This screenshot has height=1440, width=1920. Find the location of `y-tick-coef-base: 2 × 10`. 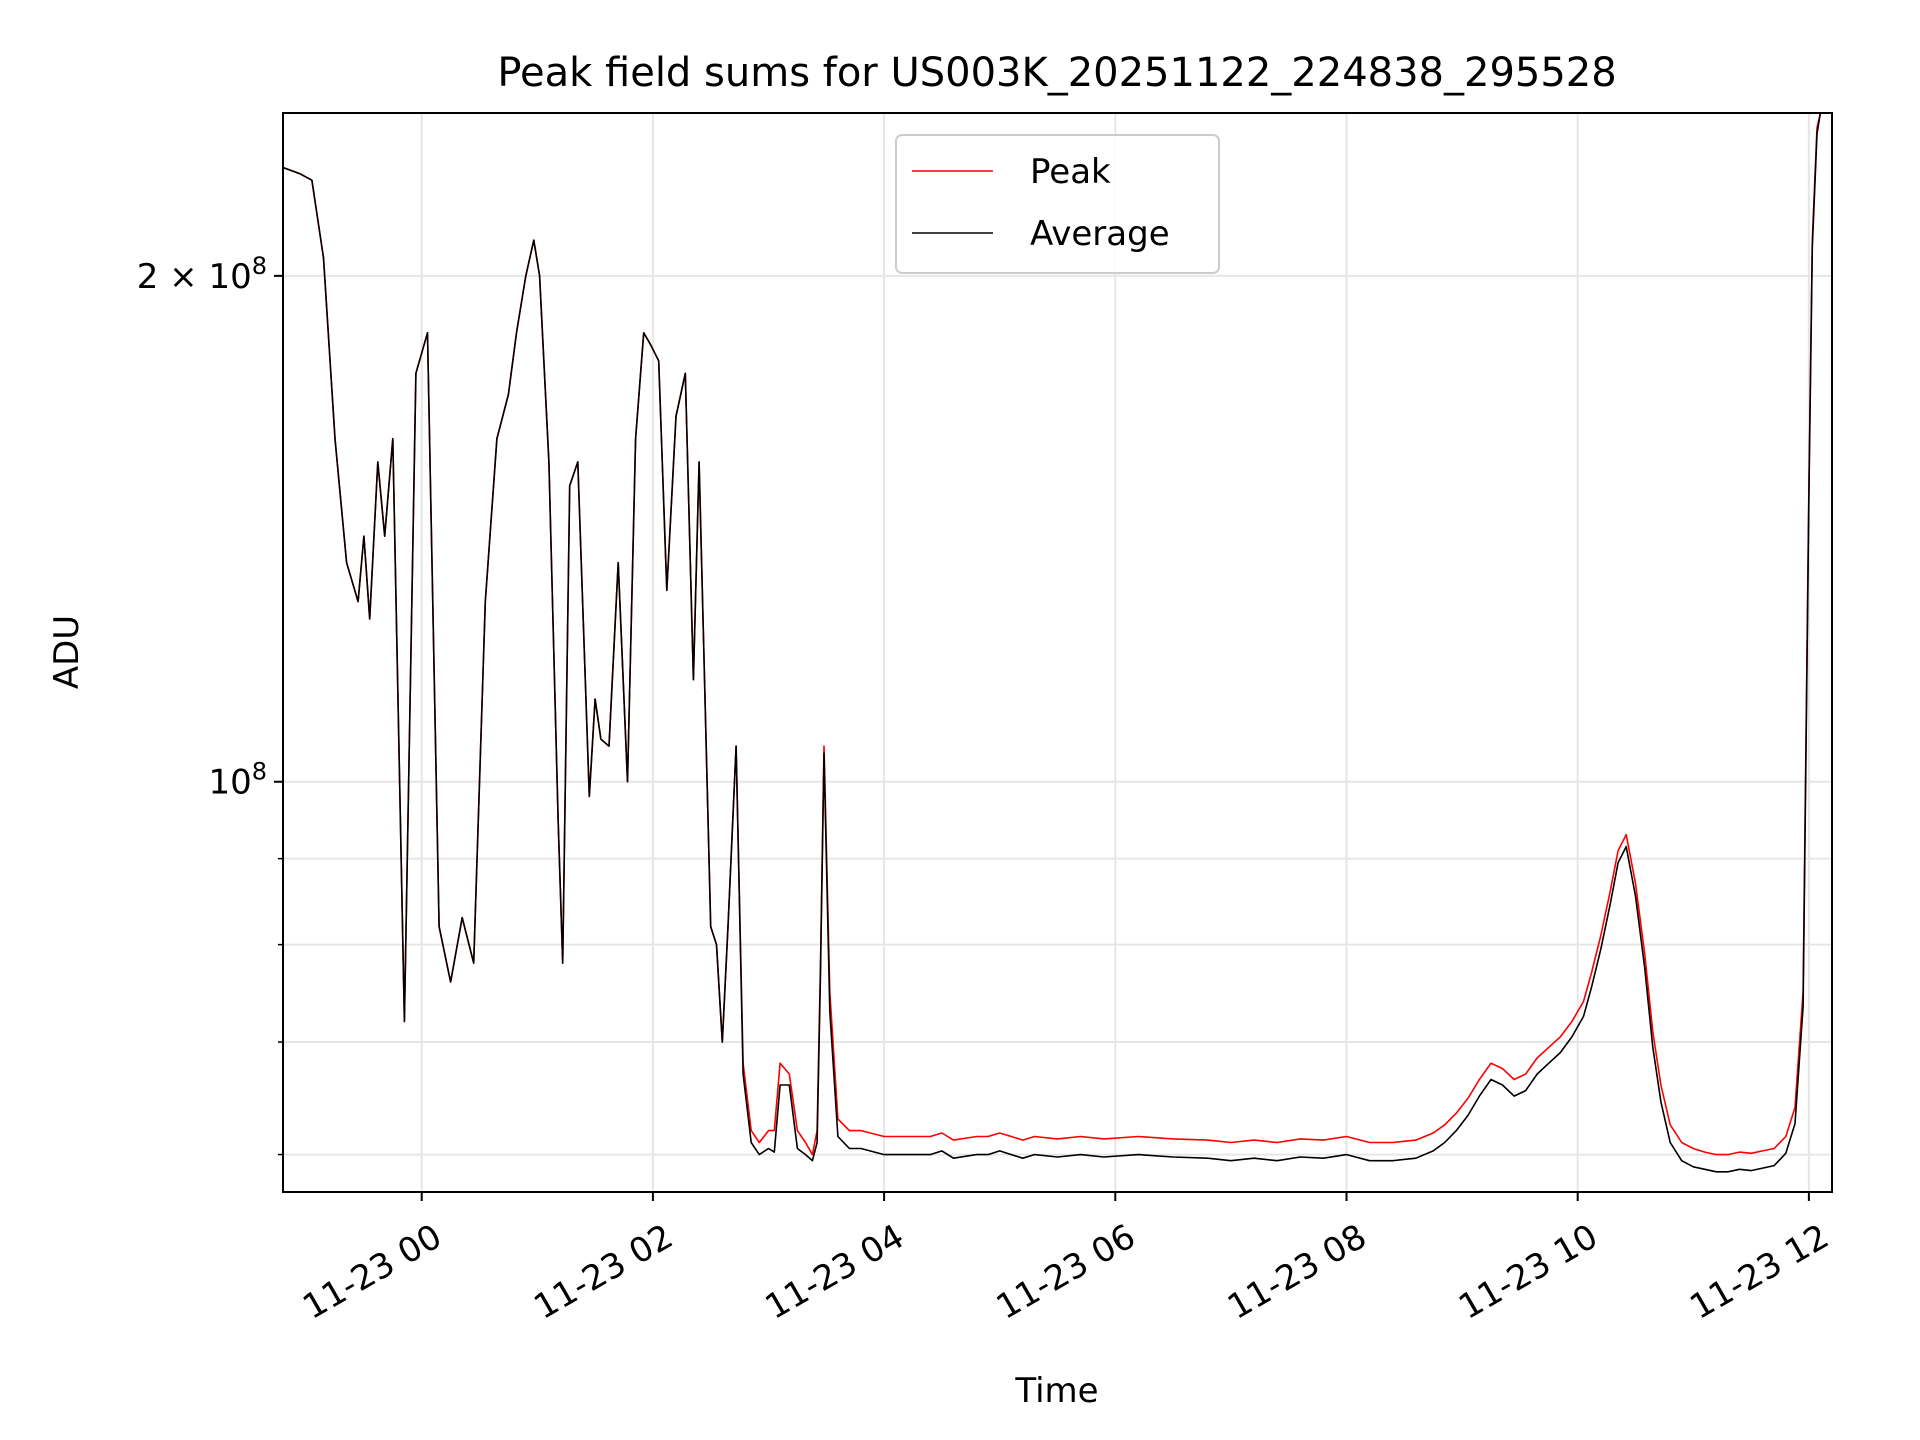

y-tick-coef-base: 2 × 10 is located at coordinates (194, 277).